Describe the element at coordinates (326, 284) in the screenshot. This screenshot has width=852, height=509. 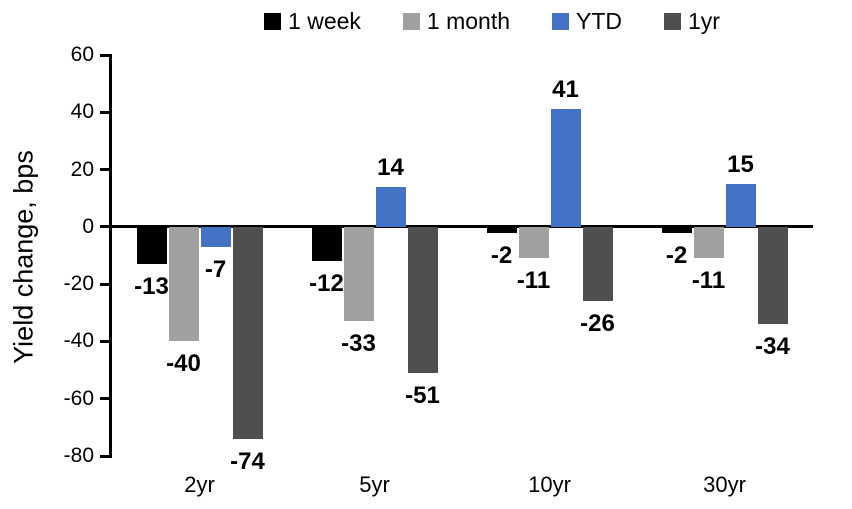
I see `bar-value-label: -12` at that location.